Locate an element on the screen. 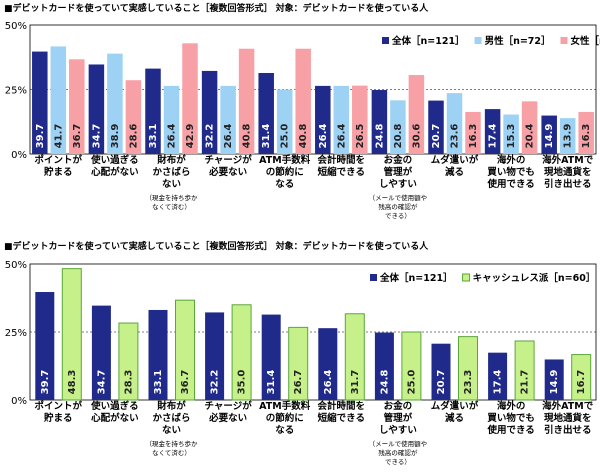 This screenshot has height=476, width=600. category-label: かさばら is located at coordinates (171, 418).